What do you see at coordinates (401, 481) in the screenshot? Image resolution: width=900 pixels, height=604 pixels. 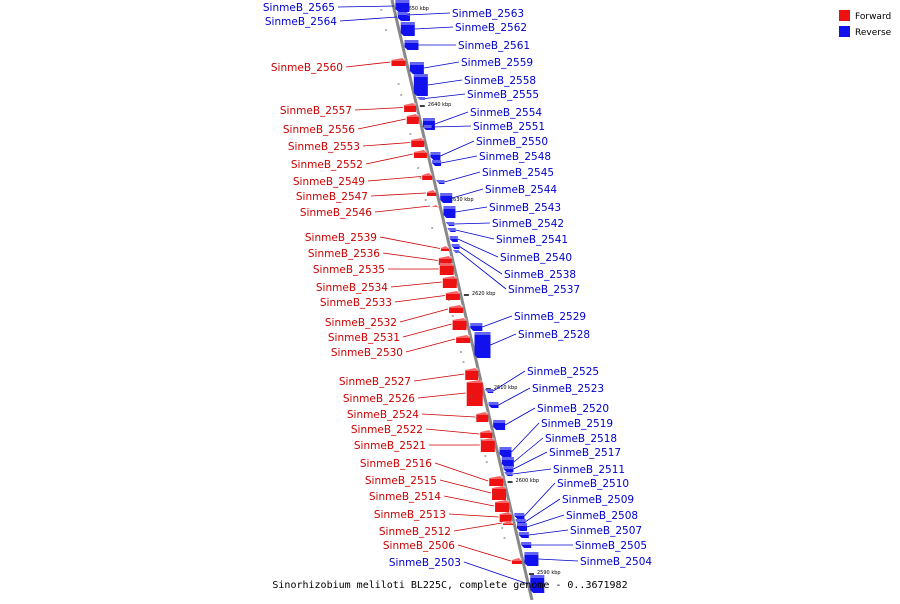 I see `gene-label-forward: SinmeB_2515` at bounding box center [401, 481].